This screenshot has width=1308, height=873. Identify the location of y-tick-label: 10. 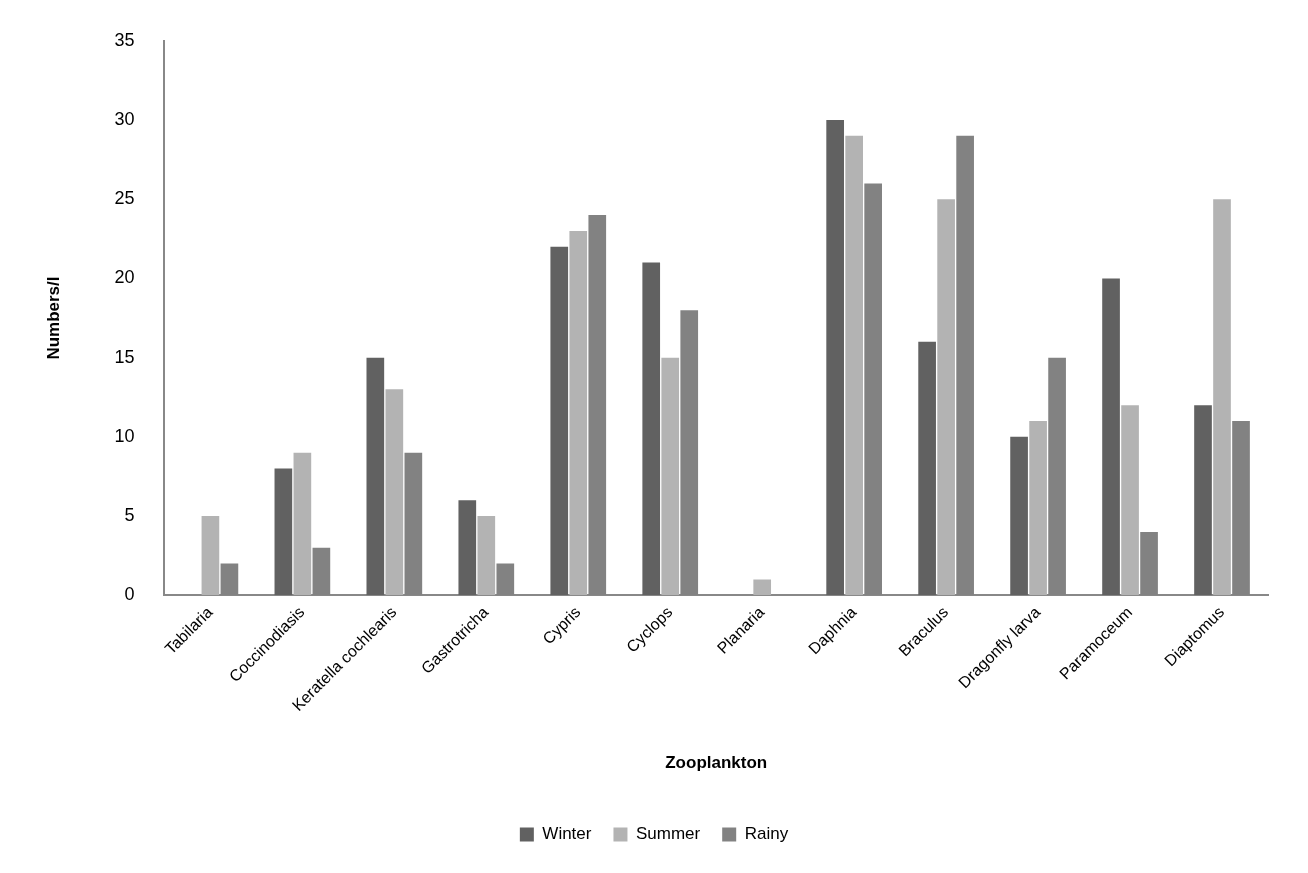
(124, 435).